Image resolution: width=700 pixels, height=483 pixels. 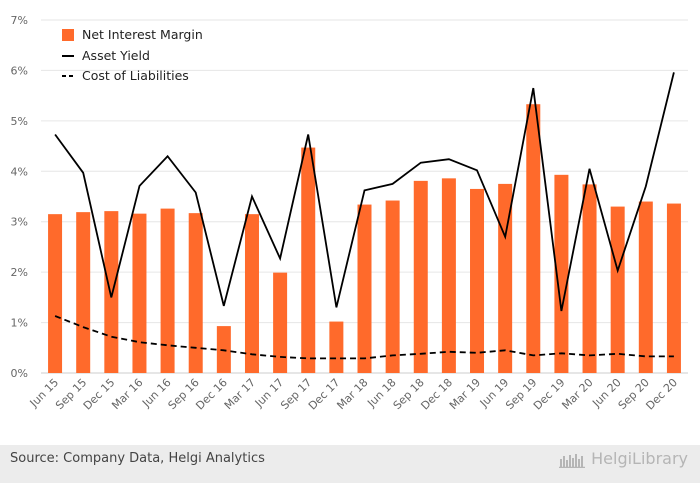 I want to click on y-tick-label: 1%, so click(x=19, y=323).